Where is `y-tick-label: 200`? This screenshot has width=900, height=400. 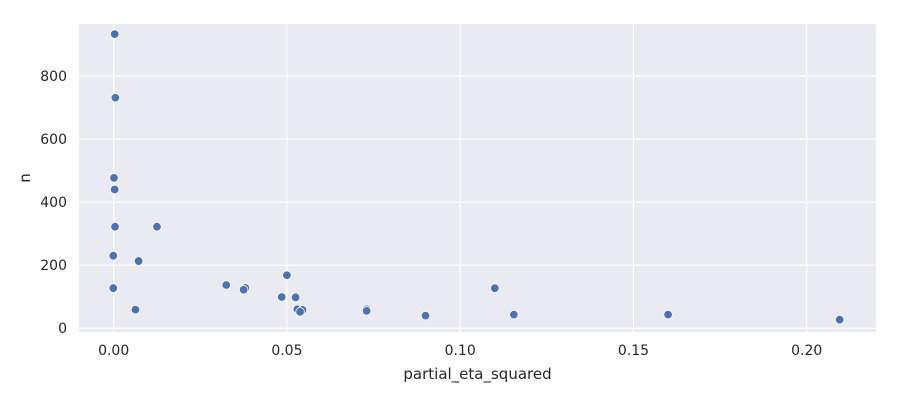
y-tick-label: 200 is located at coordinates (53, 266).